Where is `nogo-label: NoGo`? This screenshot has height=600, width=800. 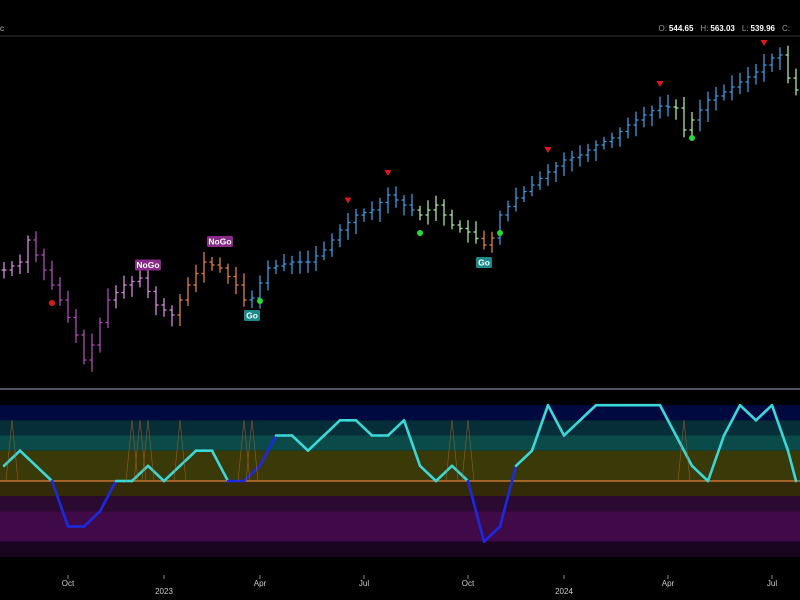 nogo-label: NoGo is located at coordinates (219, 242).